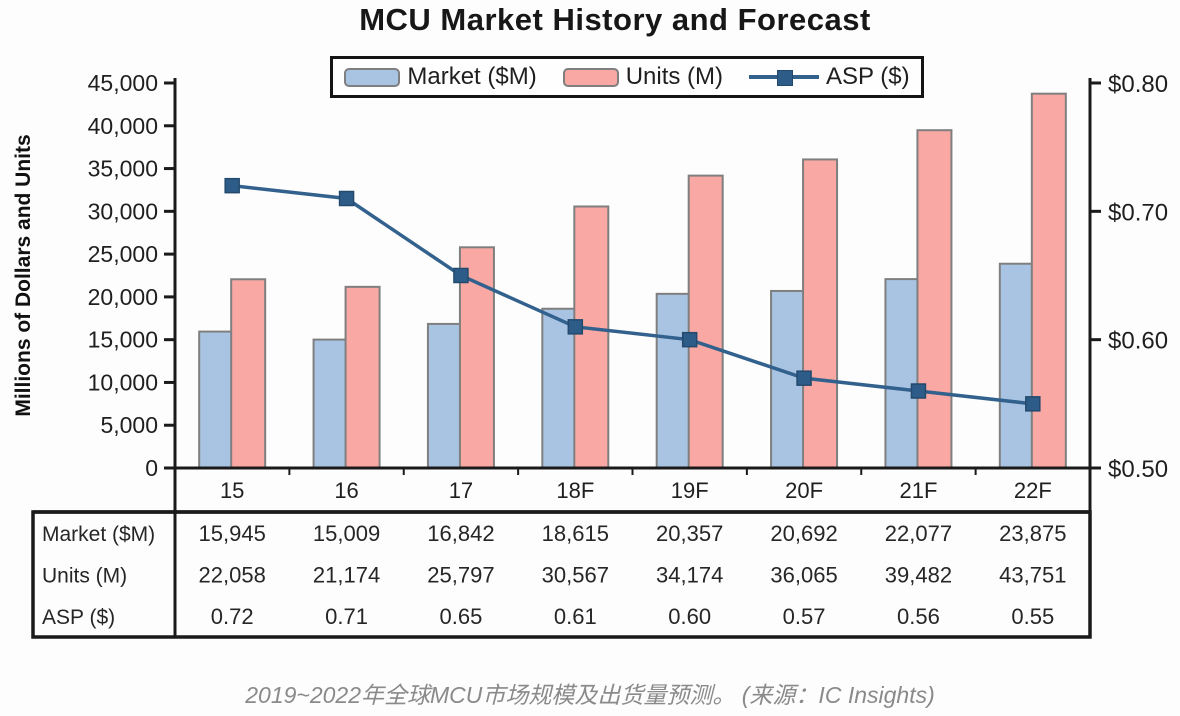  I want to click on legend-label-units: Units (M), so click(674, 76).